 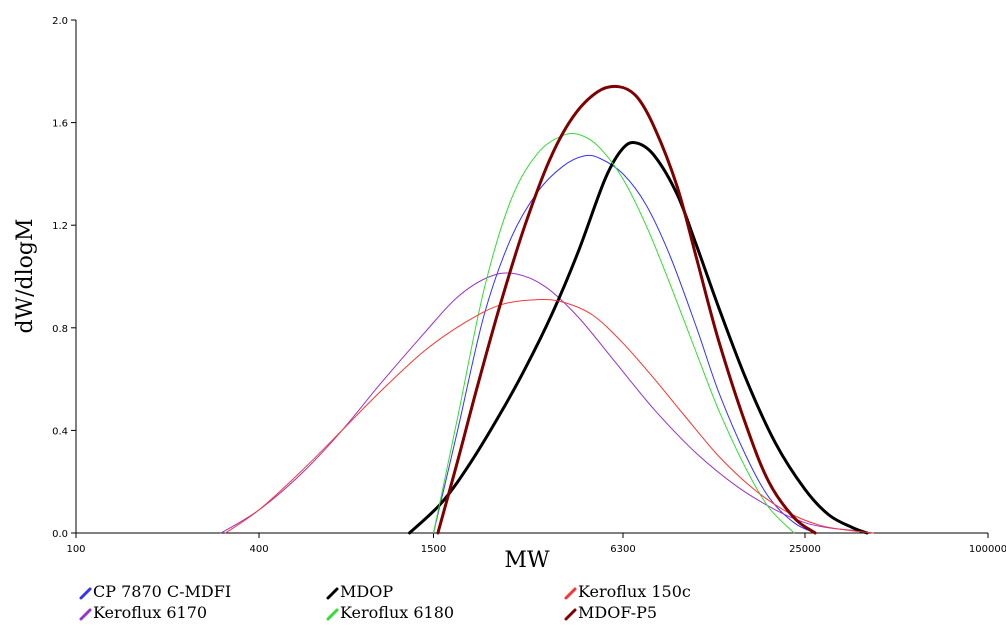 What do you see at coordinates (25, 275) in the screenshot?
I see `y-axis-title: dW/dlogM` at bounding box center [25, 275].